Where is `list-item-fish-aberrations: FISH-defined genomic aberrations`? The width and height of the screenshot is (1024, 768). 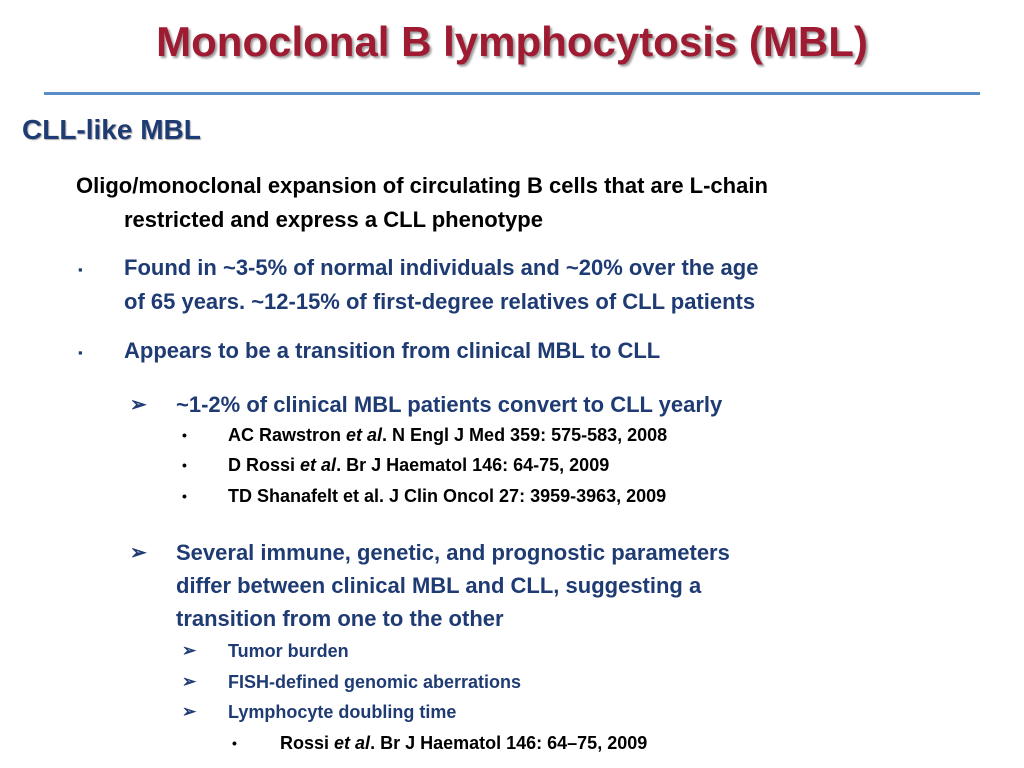
list-item-fish-aberrations: FISH-defined genomic aberrations is located at coordinates (375, 682).